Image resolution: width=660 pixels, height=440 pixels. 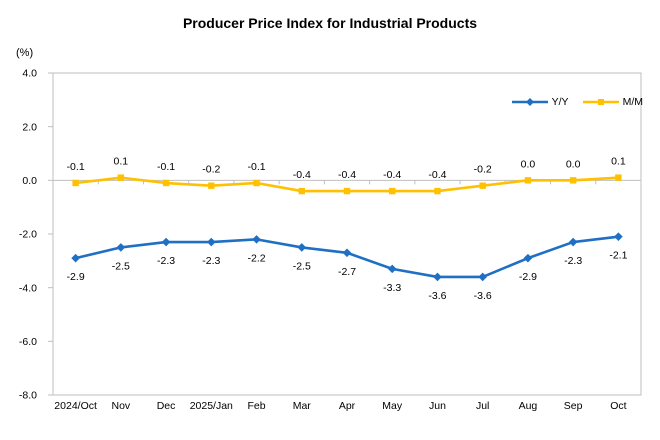 I want to click on legend-diamond-marker-icon, so click(x=529, y=102).